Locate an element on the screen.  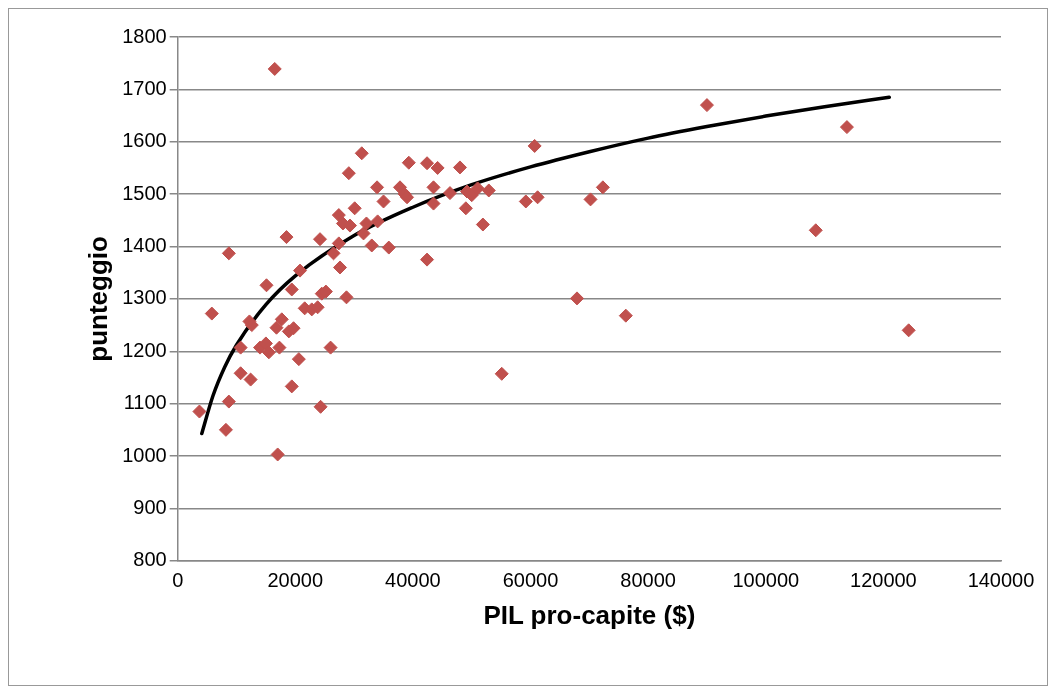
x-tick-label: 100000 is located at coordinates (766, 580).